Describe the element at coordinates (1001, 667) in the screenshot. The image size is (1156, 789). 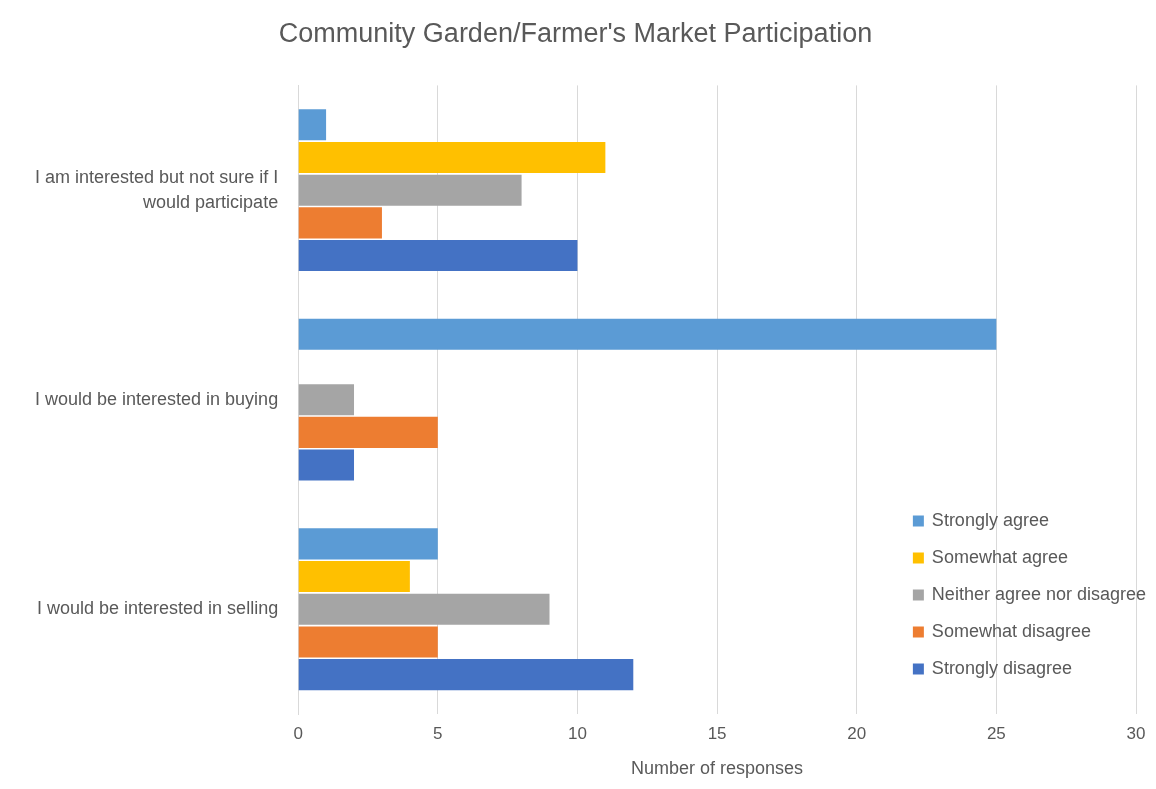
I see `legend-label: Strongly disagree` at that location.